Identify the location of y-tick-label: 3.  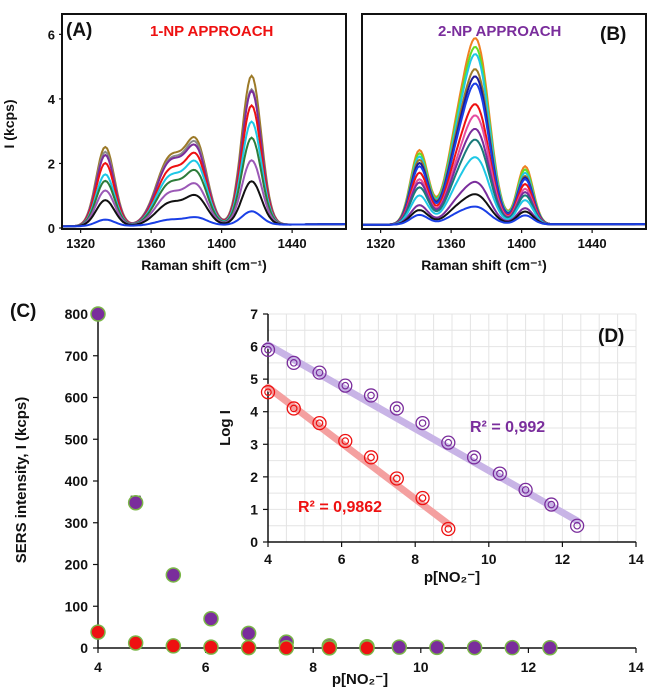
(254, 444).